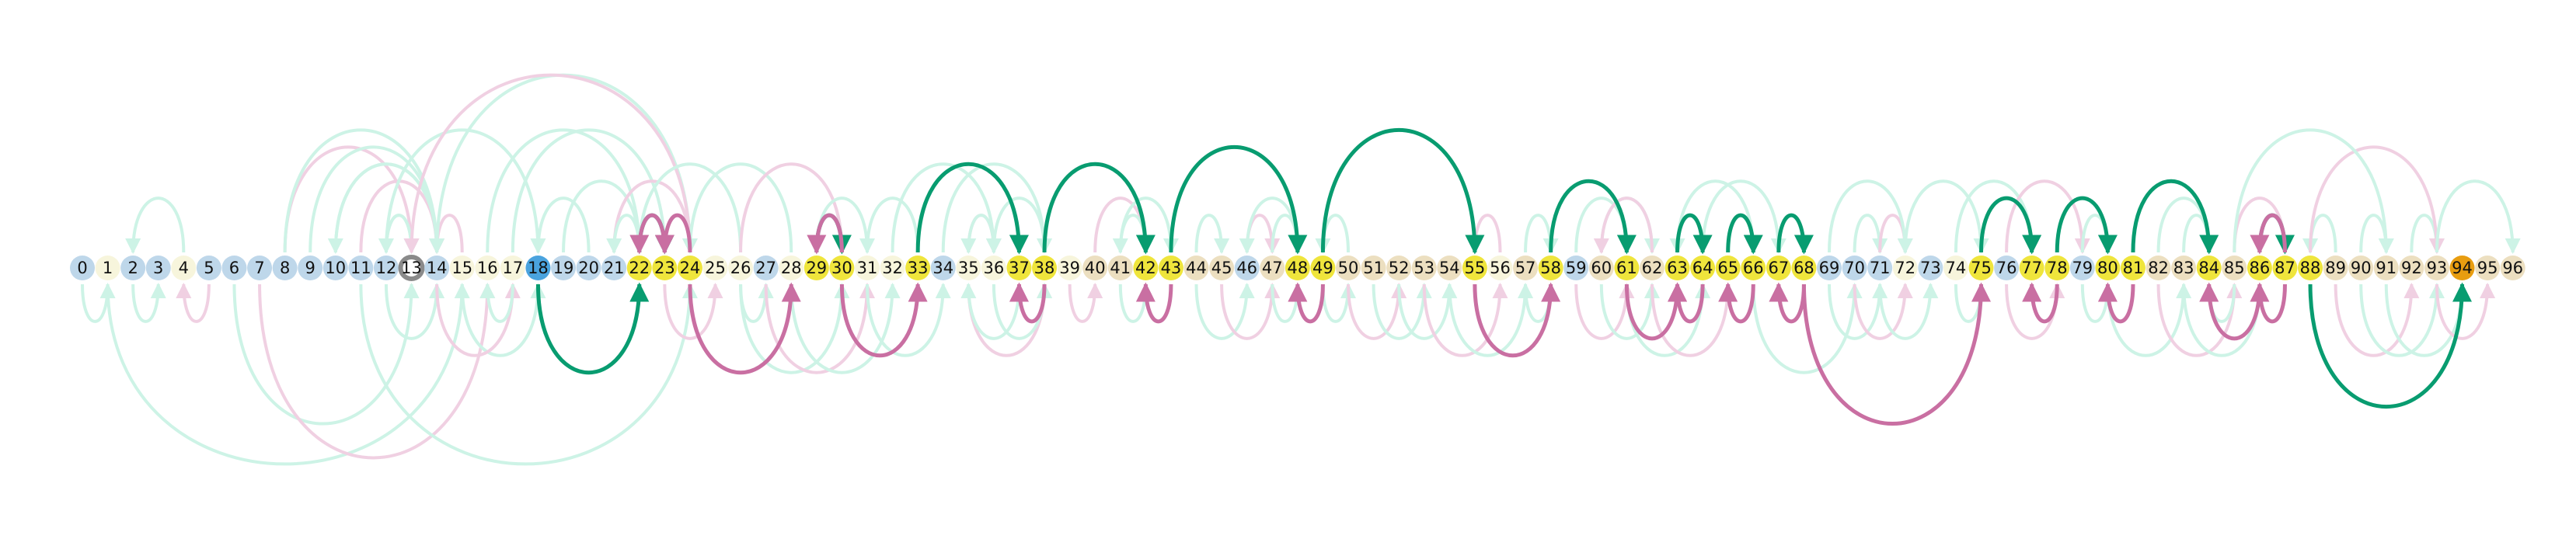 The height and width of the screenshot is (539, 2576). What do you see at coordinates (1804, 268) in the screenshot?
I see `node-68: 68` at bounding box center [1804, 268].